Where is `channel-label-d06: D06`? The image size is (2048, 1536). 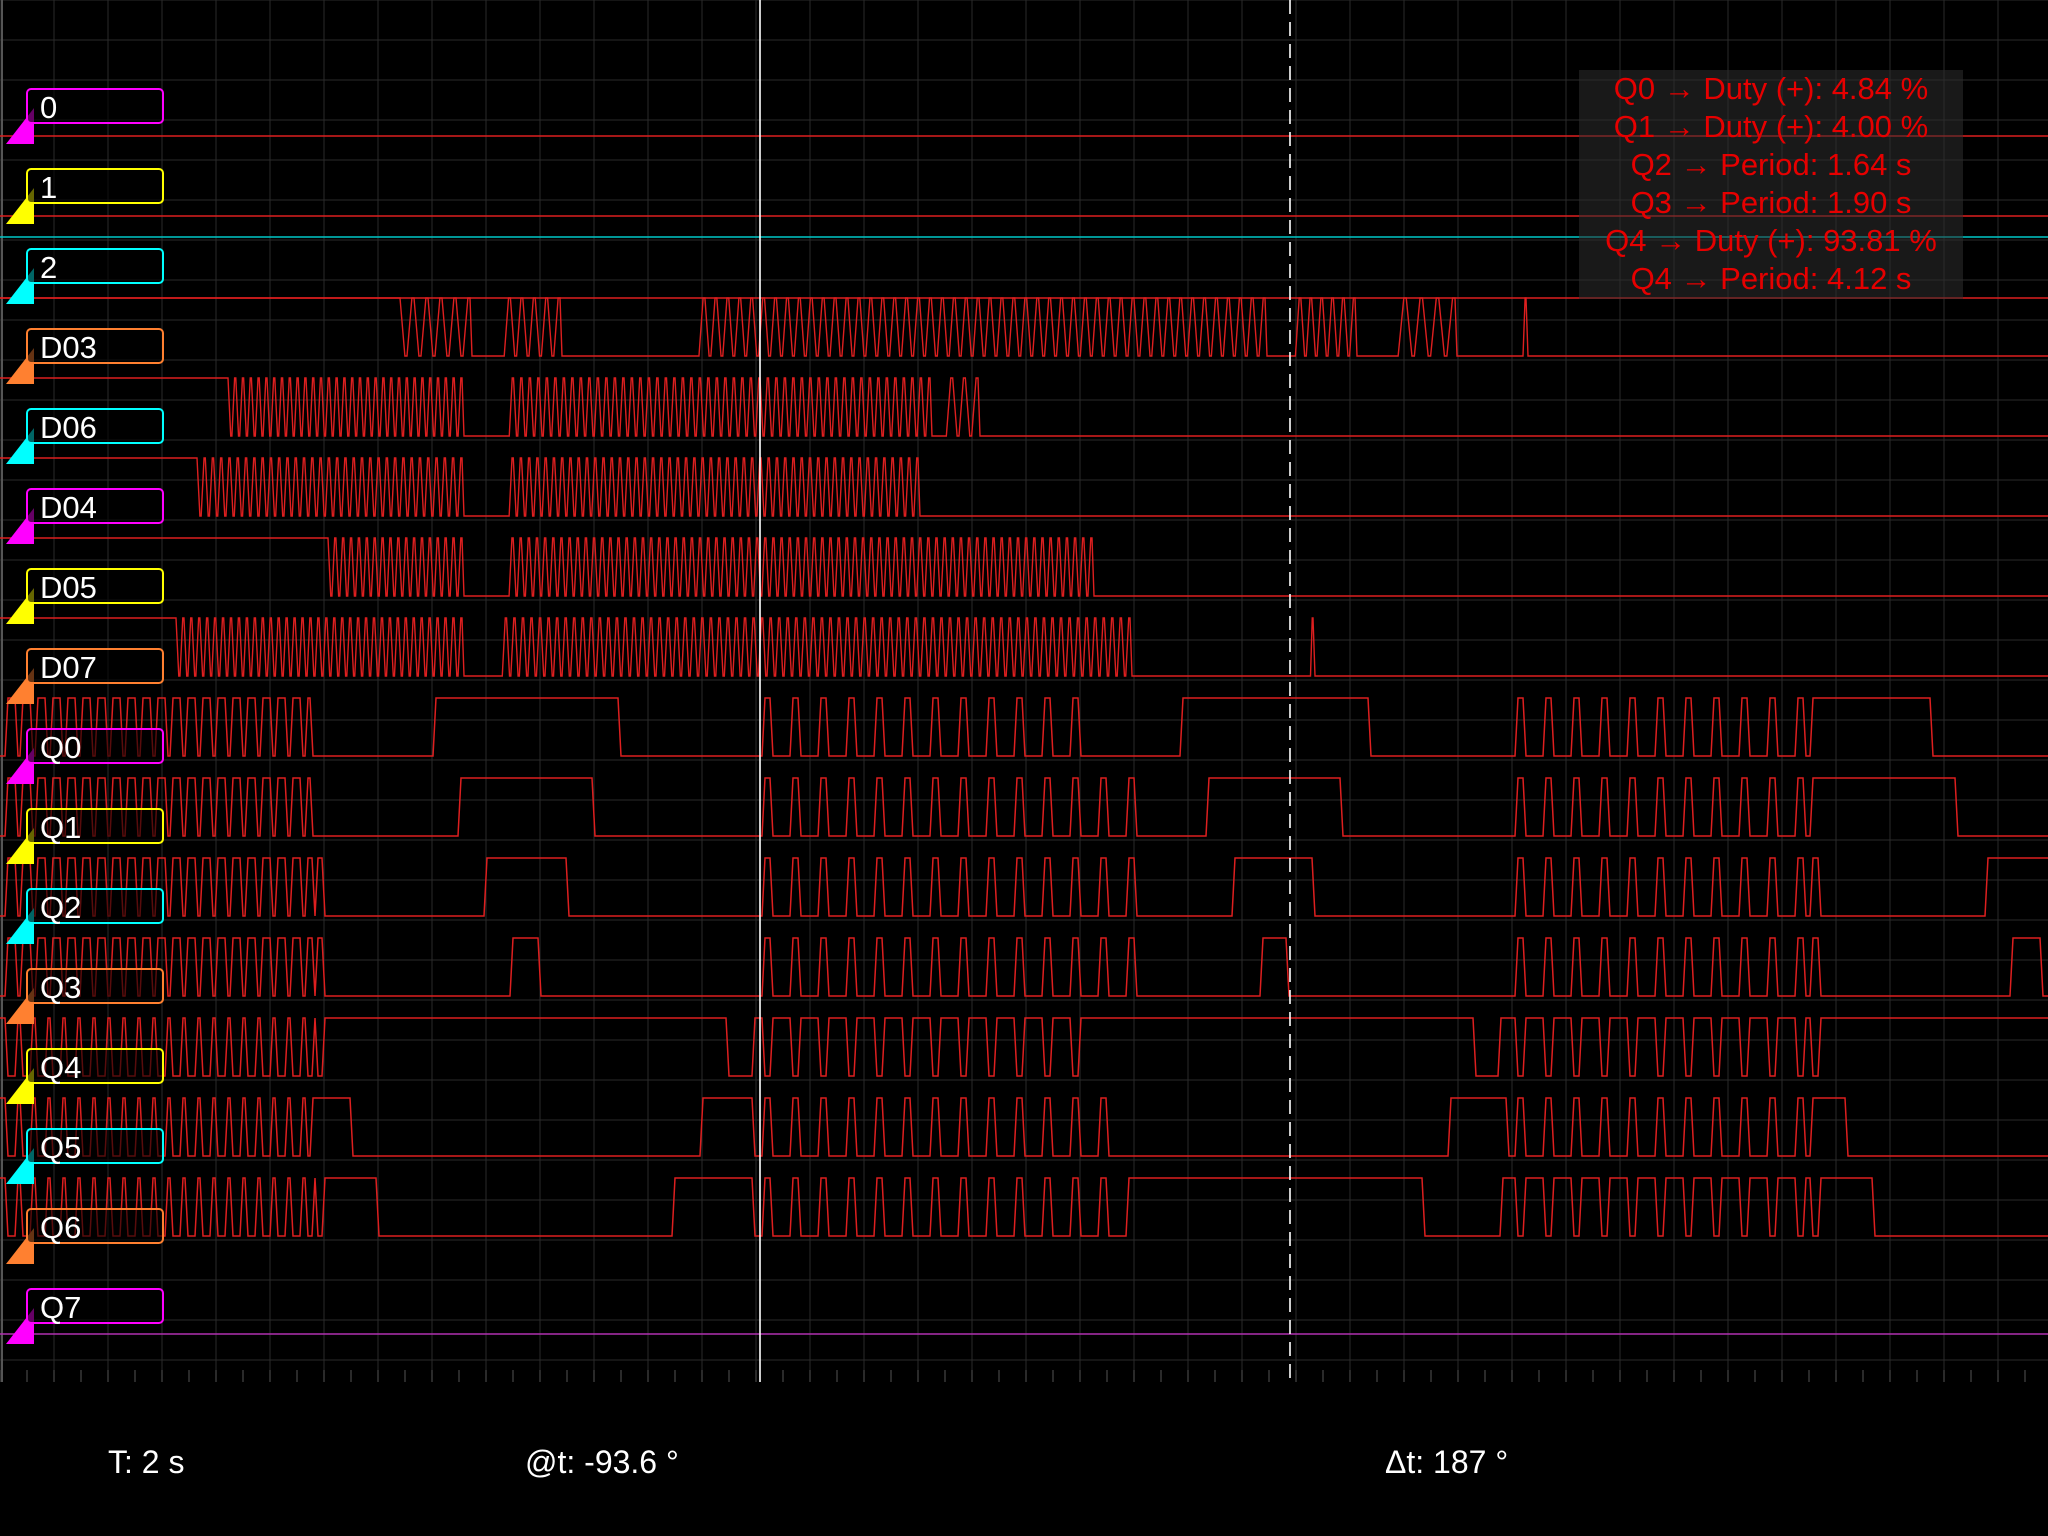
channel-label-d06: D06 is located at coordinates (88, 434).